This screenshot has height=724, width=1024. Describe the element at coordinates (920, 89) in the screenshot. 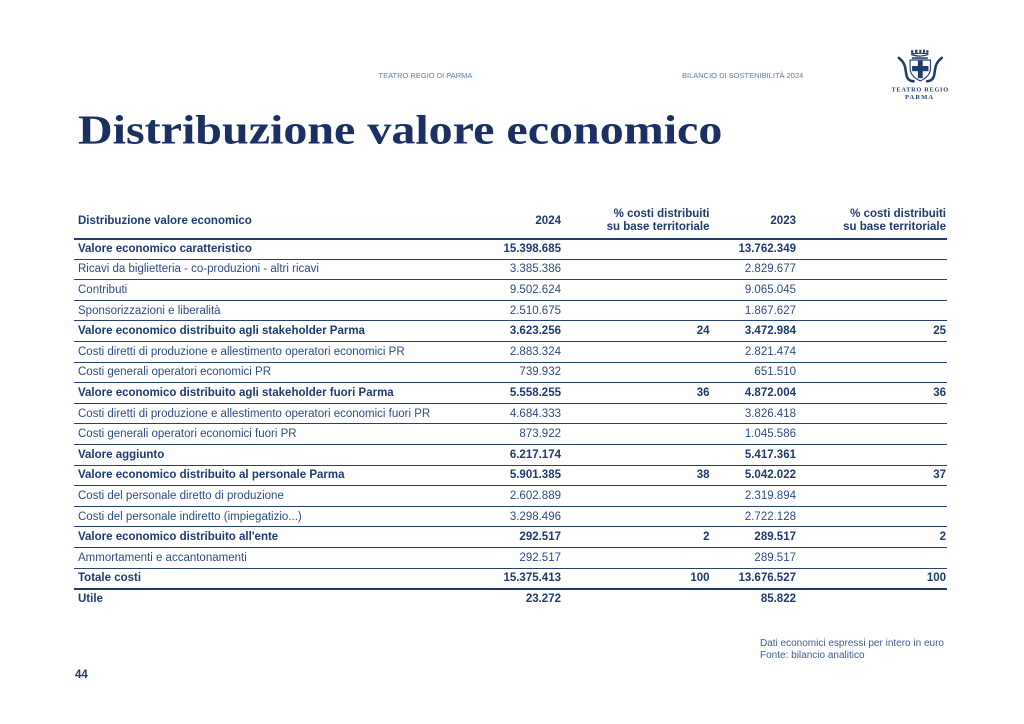

I see `svg-text: TEATRO REGIO` at that location.